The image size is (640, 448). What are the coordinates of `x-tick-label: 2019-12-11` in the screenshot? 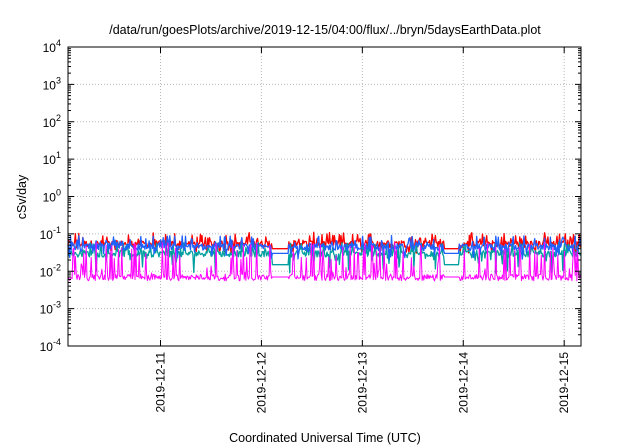 It's located at (161, 382).